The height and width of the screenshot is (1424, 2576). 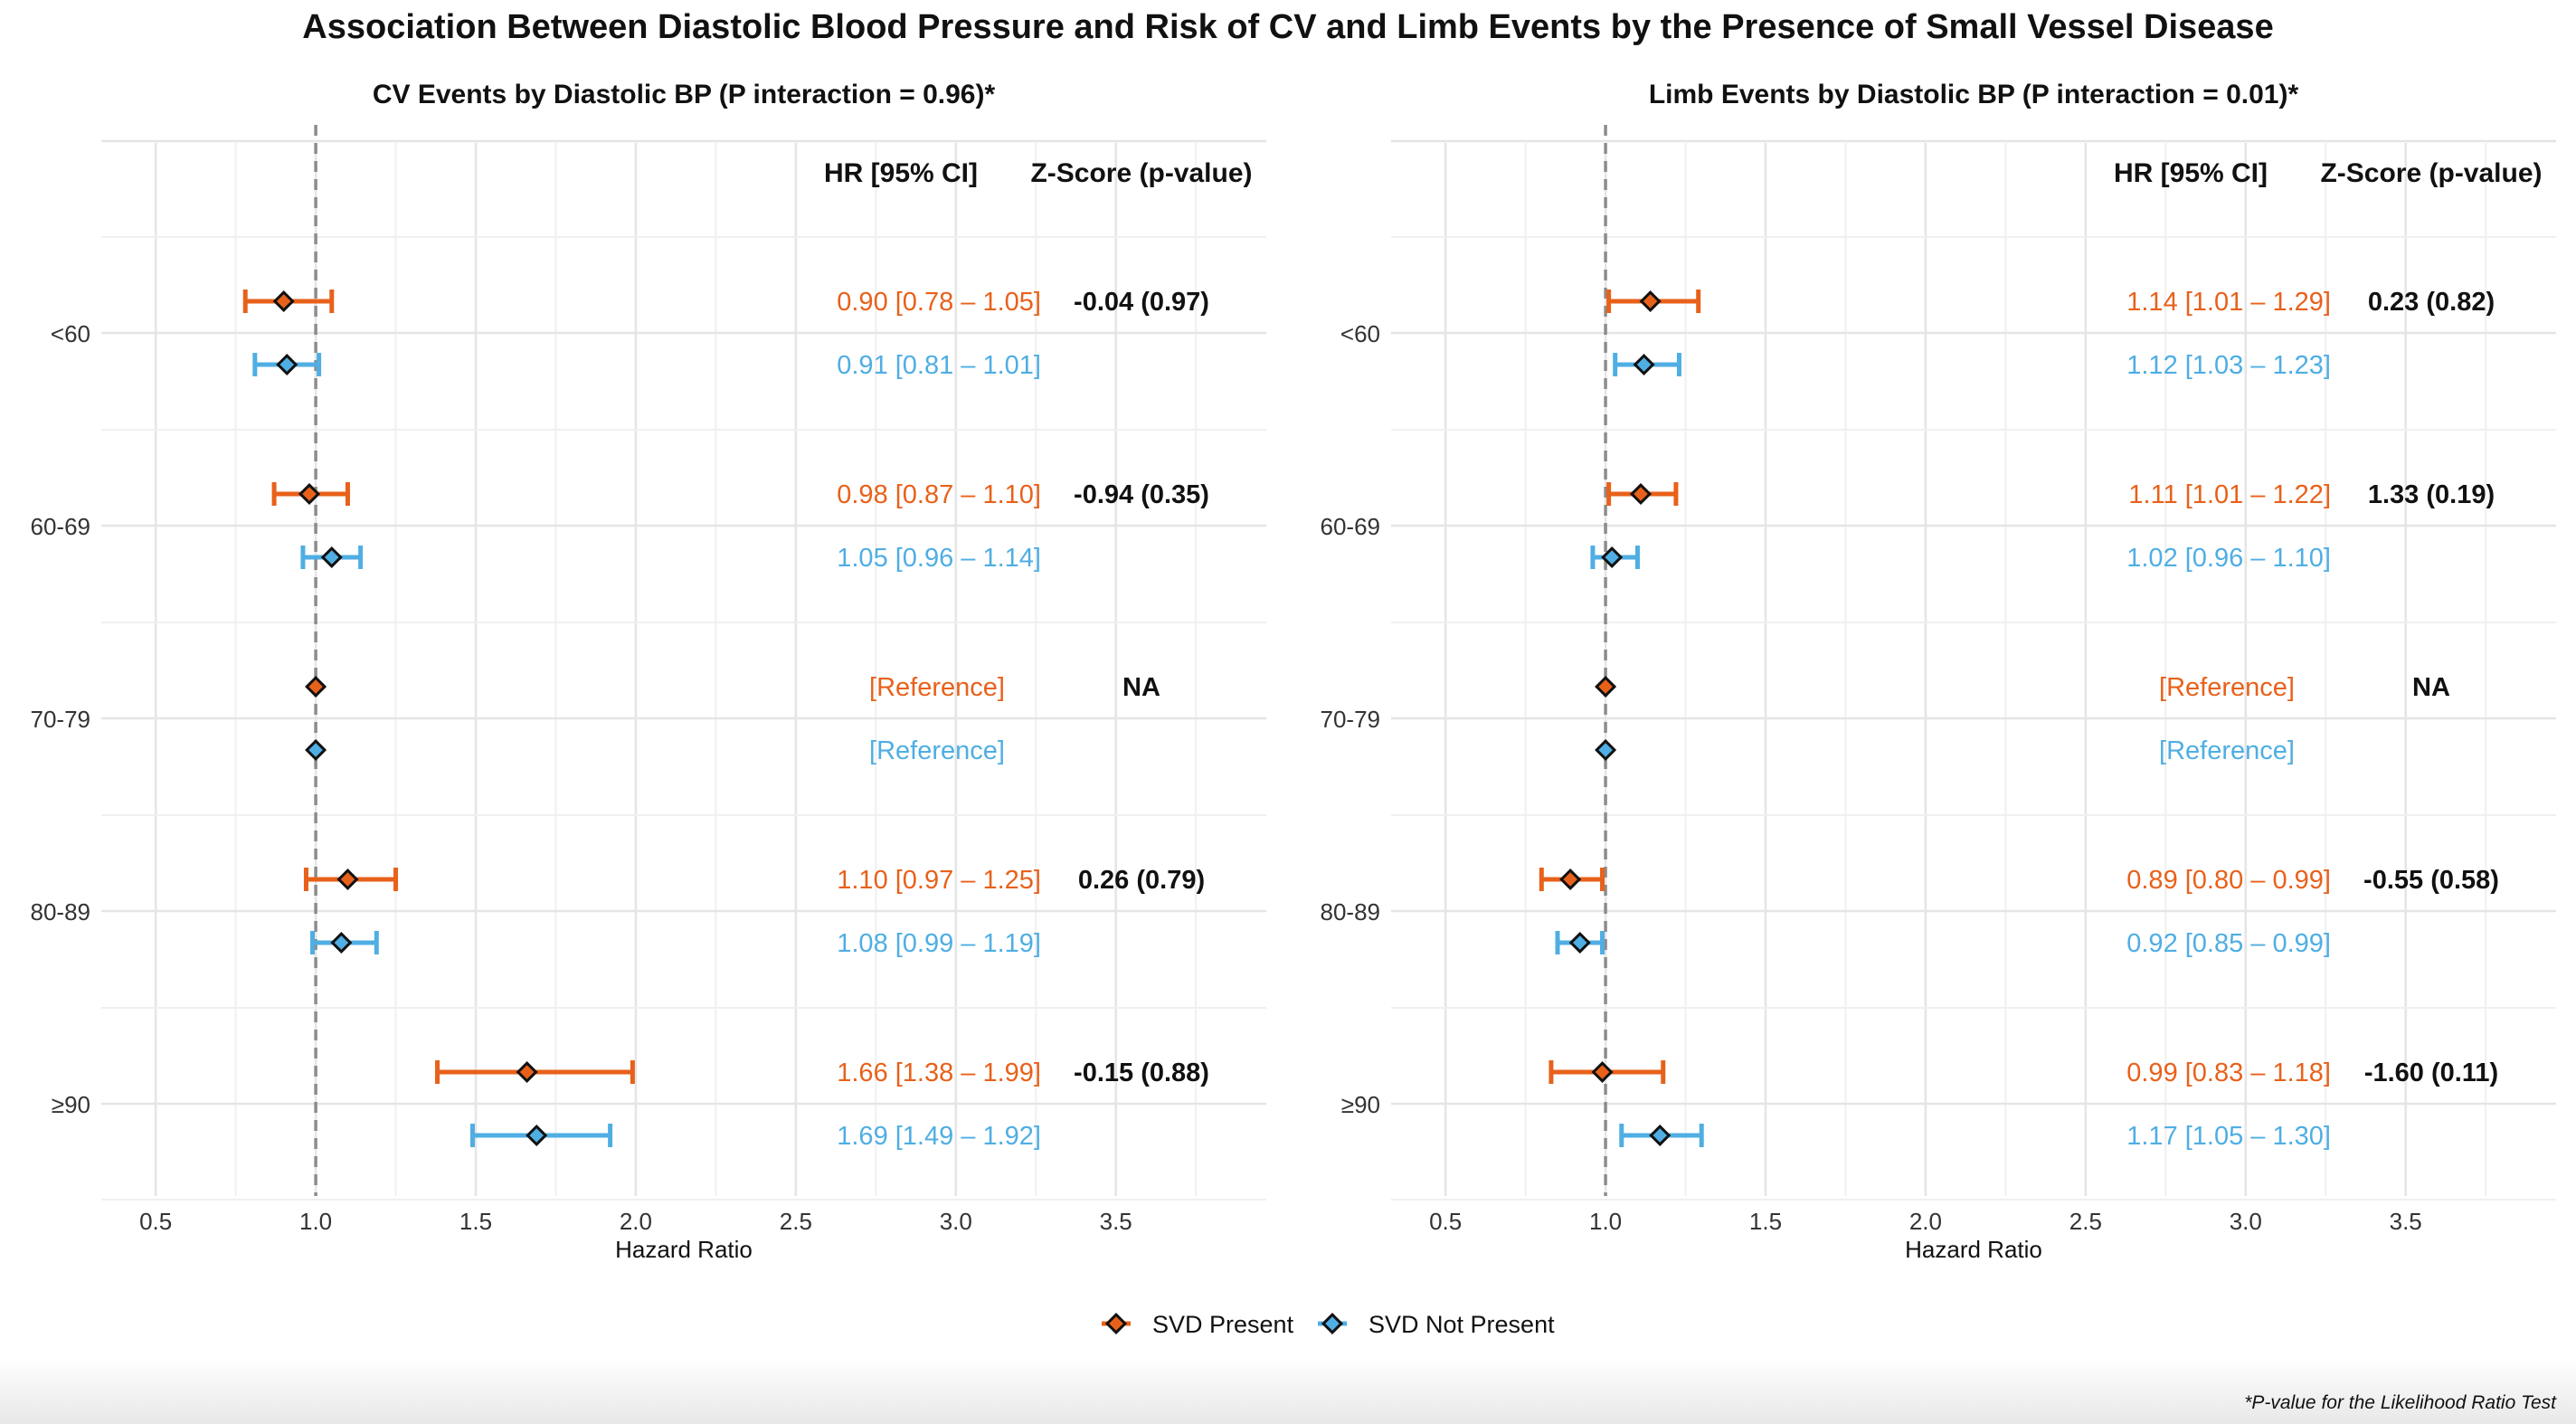 I want to click on legend-label-svd-present: SVD Present, so click(x=1223, y=1324).